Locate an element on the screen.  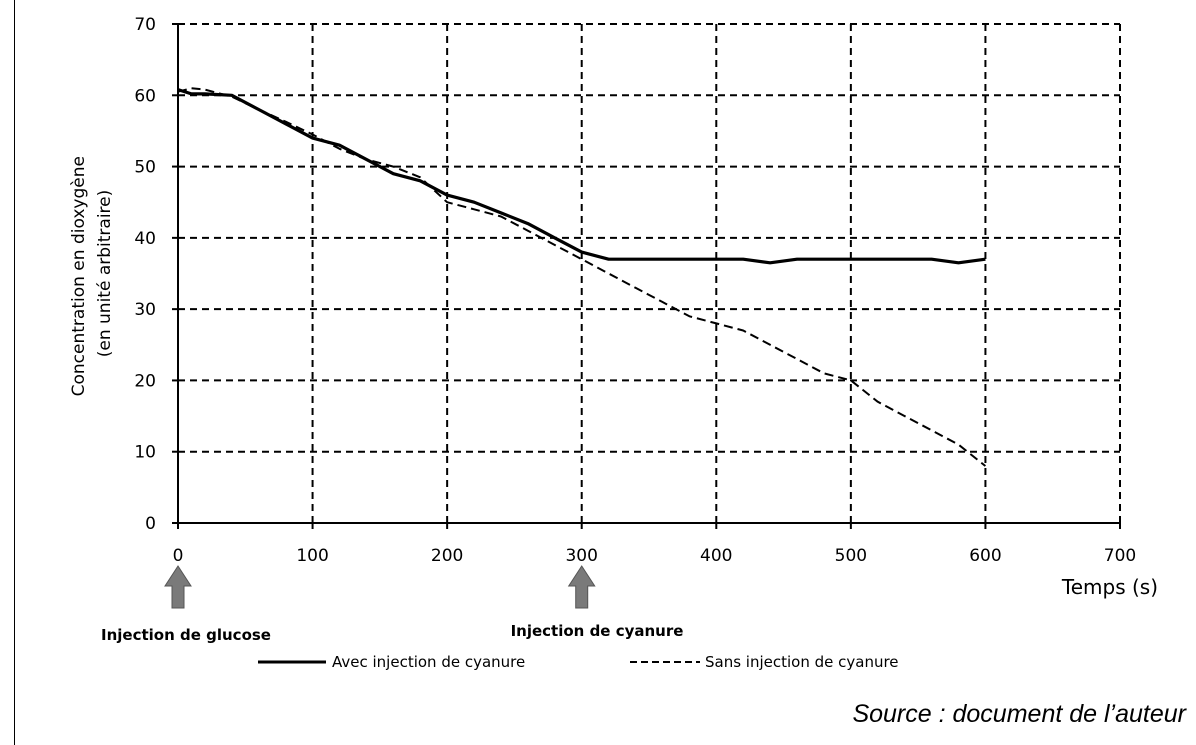
left-border-rule is located at coordinates (14, 372).